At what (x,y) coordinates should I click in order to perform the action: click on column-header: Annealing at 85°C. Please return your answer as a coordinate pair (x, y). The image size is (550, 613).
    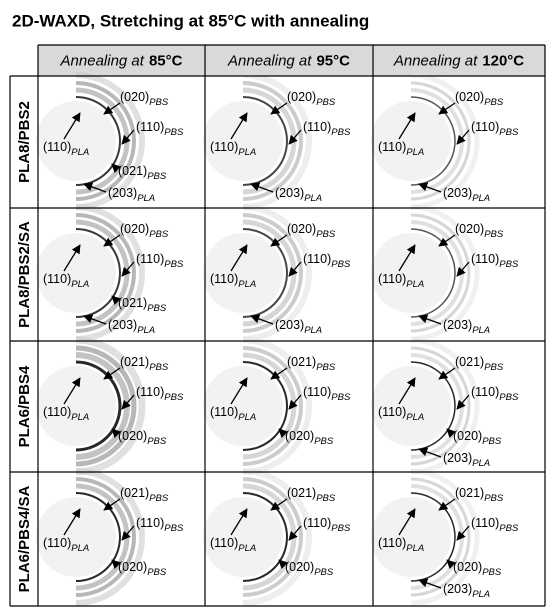
    Looking at the image, I should click on (121, 60).